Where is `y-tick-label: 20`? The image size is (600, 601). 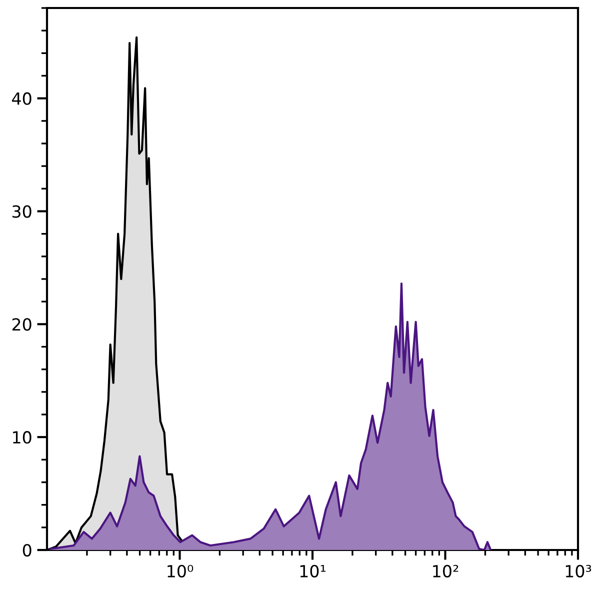 y-tick-label: 20 is located at coordinates (22, 324).